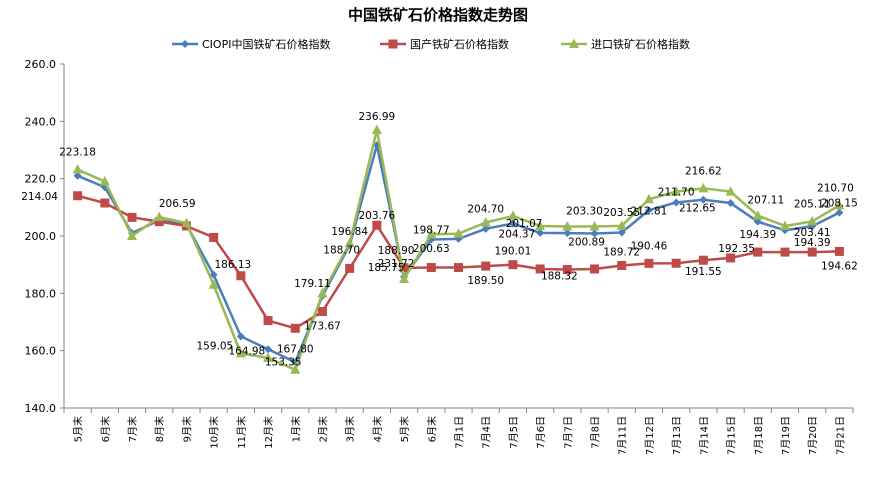 The image size is (877, 481). Describe the element at coordinates (459, 44) in the screenshot. I see `legend-label: 国产铁矿石价格指数` at that location.